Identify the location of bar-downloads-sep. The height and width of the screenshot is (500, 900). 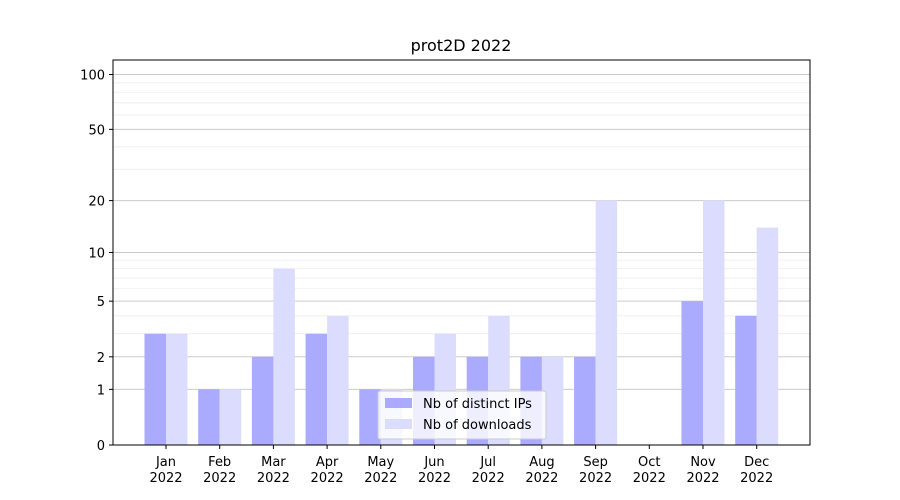
(606, 322).